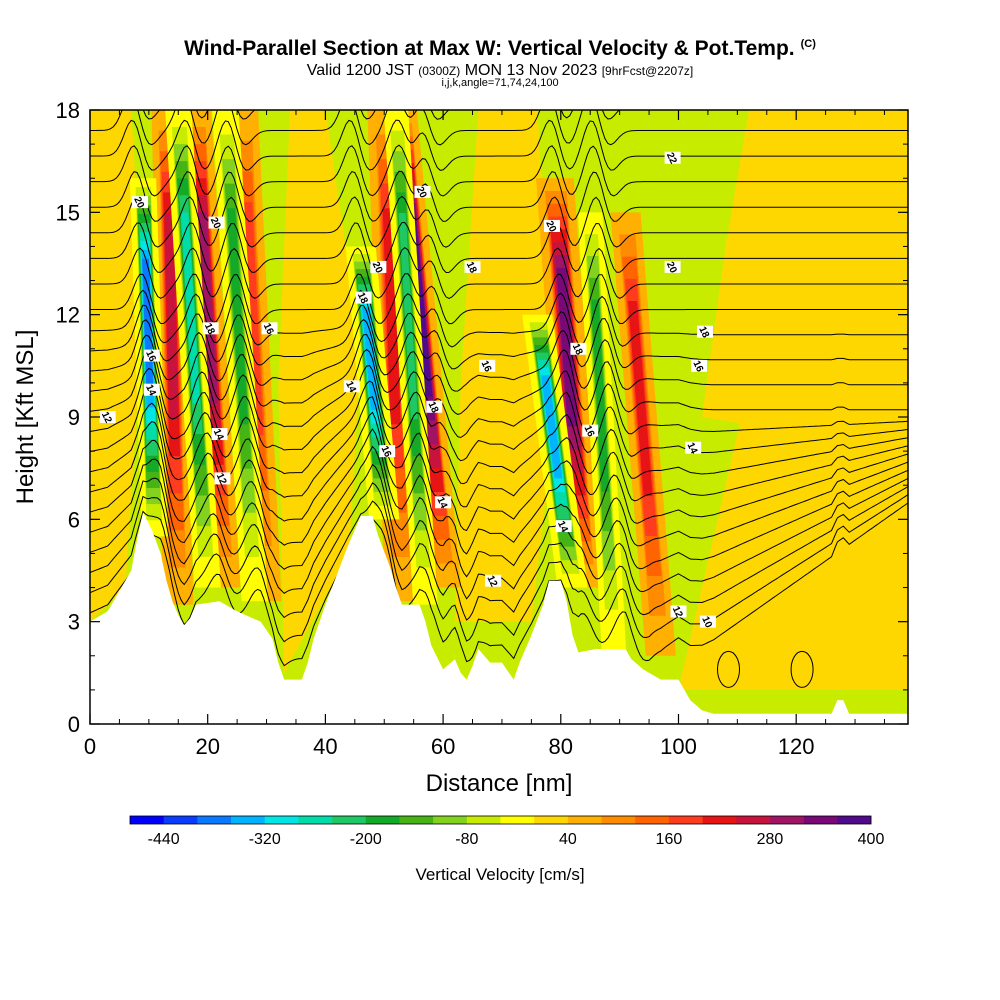  What do you see at coordinates (68, 212) in the screenshot?
I see `y-tick-label: 15` at bounding box center [68, 212].